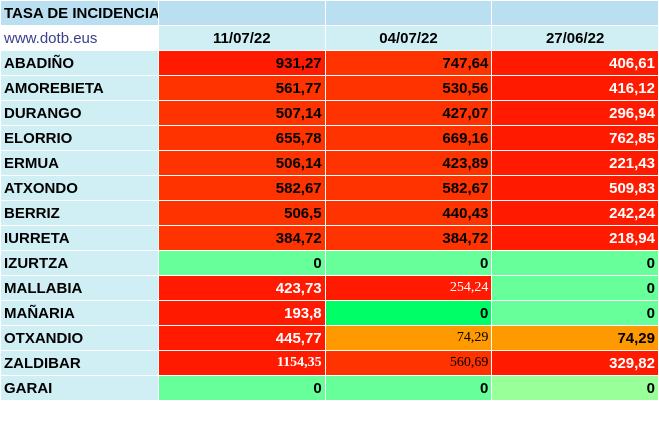 The image size is (659, 422). Describe the element at coordinates (79, 213) in the screenshot. I see `municipality-name: BERRIZ` at that location.